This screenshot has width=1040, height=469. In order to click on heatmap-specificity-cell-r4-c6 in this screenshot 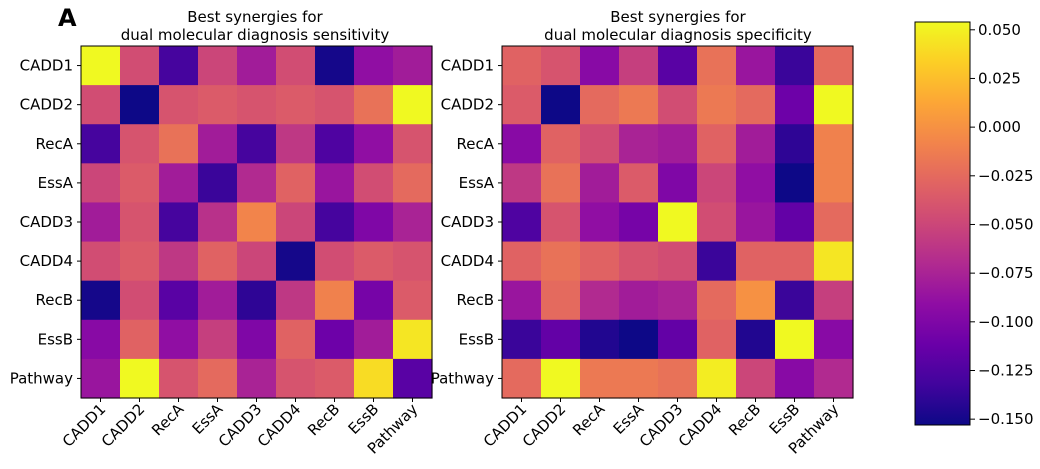, I will do `click(756, 222)`.